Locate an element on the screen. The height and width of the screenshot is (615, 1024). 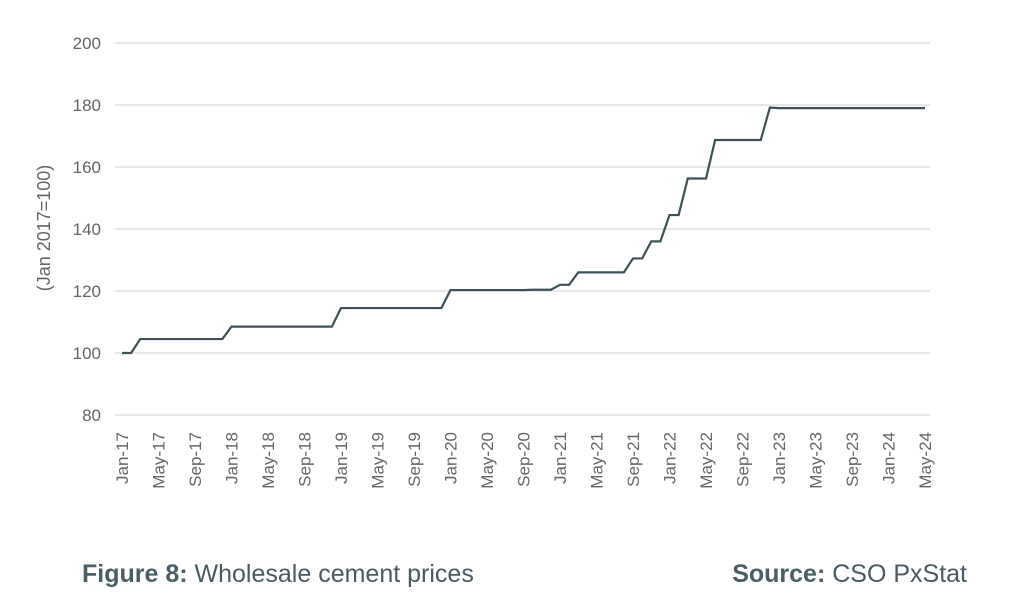
x-tick-label: Jan-17 is located at coordinates (122, 458).